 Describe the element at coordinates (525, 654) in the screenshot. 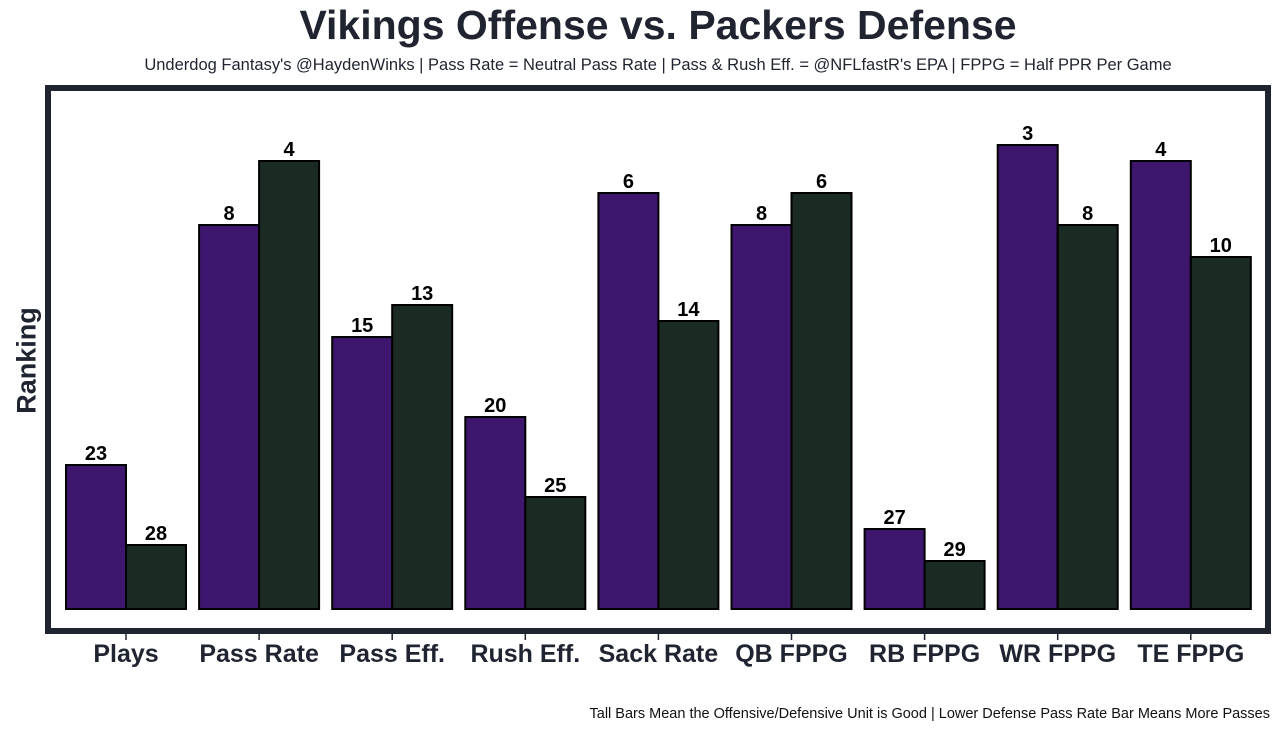

I see `x-tick-label: Rush Eff.` at that location.